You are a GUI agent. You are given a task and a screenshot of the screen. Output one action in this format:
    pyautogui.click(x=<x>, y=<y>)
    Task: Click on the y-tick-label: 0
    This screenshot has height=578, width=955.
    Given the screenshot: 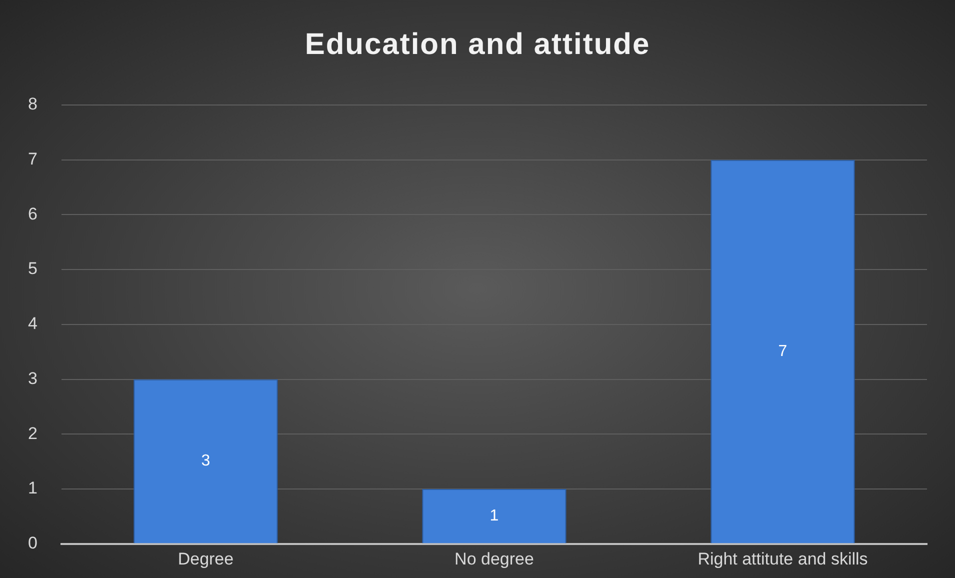 What is the action you would take?
    pyautogui.click(x=33, y=542)
    